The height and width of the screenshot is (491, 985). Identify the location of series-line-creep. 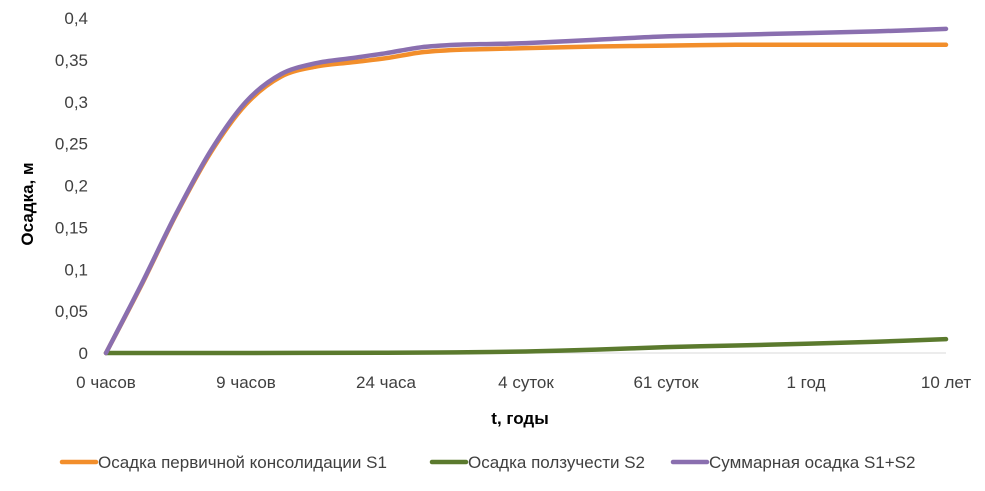
(526, 346).